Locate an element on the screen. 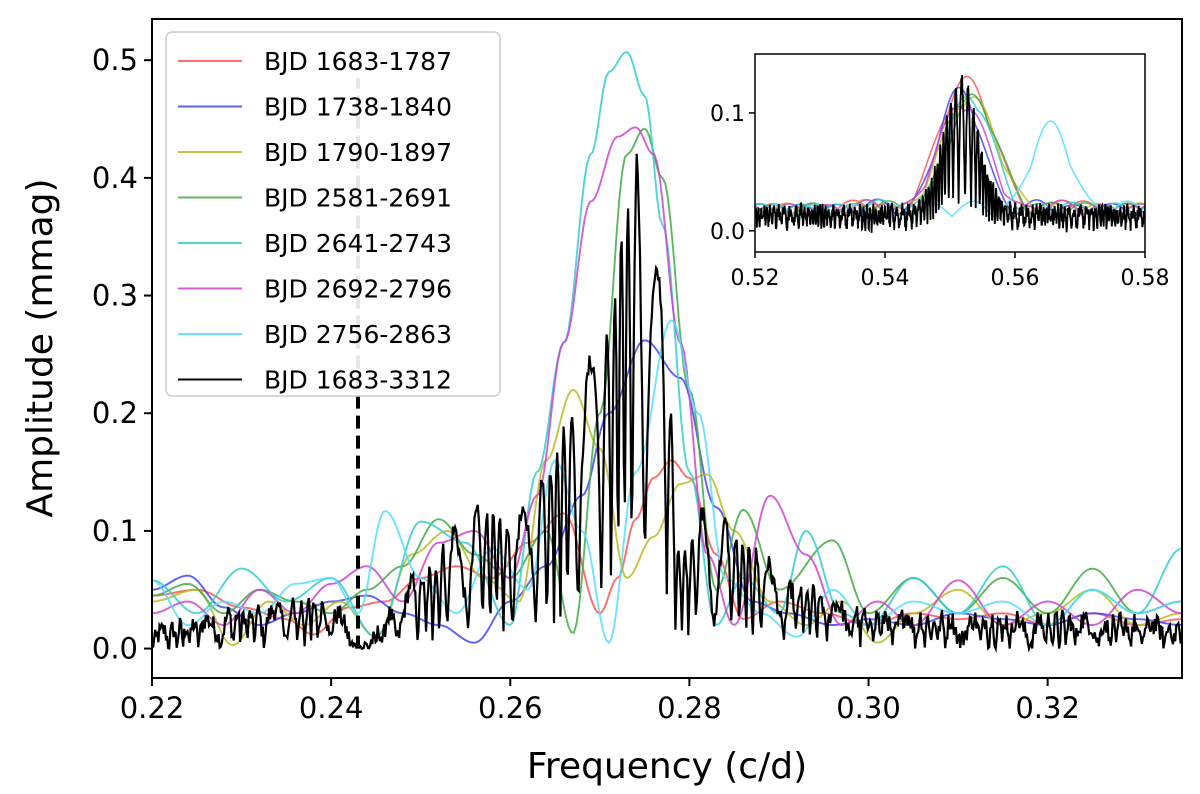 Image resolution: width=1200 pixels, height=794 pixels. inset-x-tick-label: 0.54 is located at coordinates (885, 278).